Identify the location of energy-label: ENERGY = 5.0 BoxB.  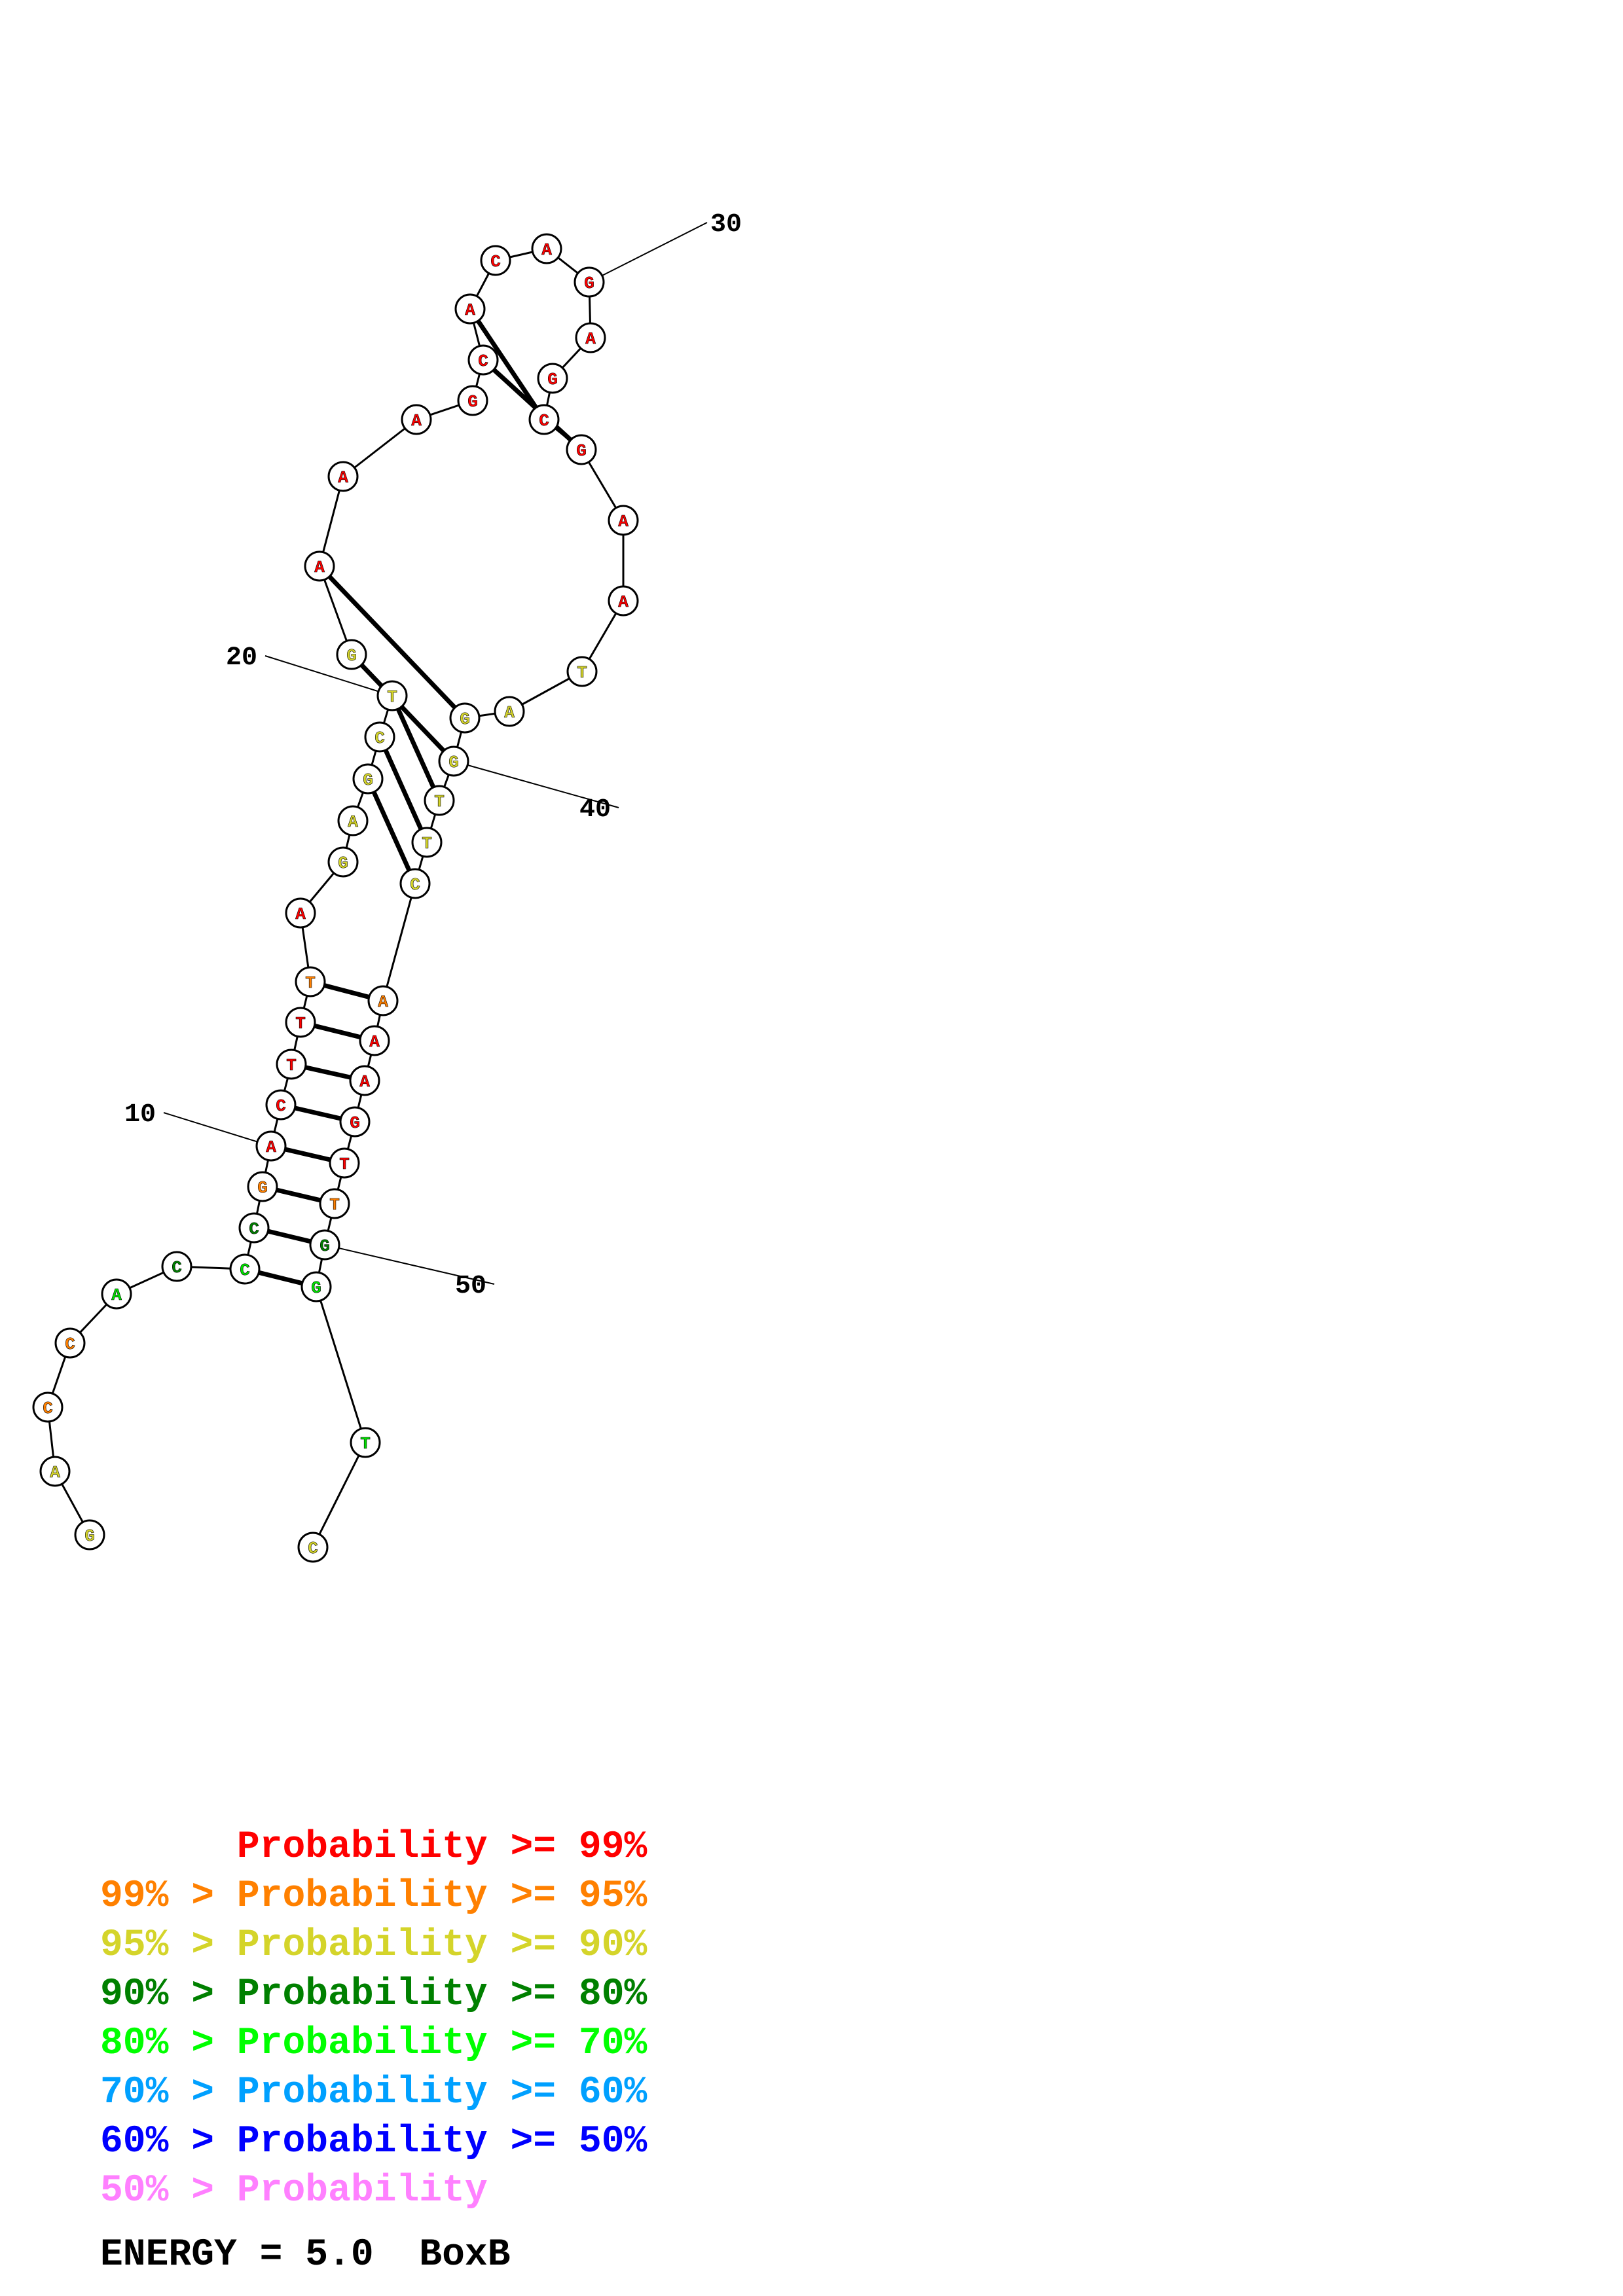
(305, 2255).